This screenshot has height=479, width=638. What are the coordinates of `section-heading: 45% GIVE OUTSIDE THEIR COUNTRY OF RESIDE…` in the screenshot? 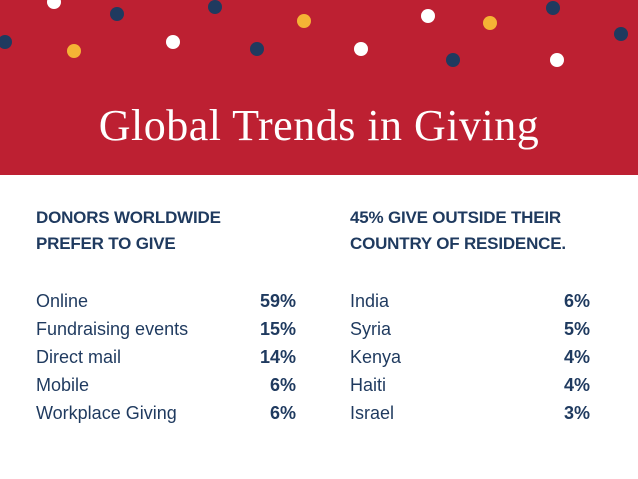 It's located at (470, 231).